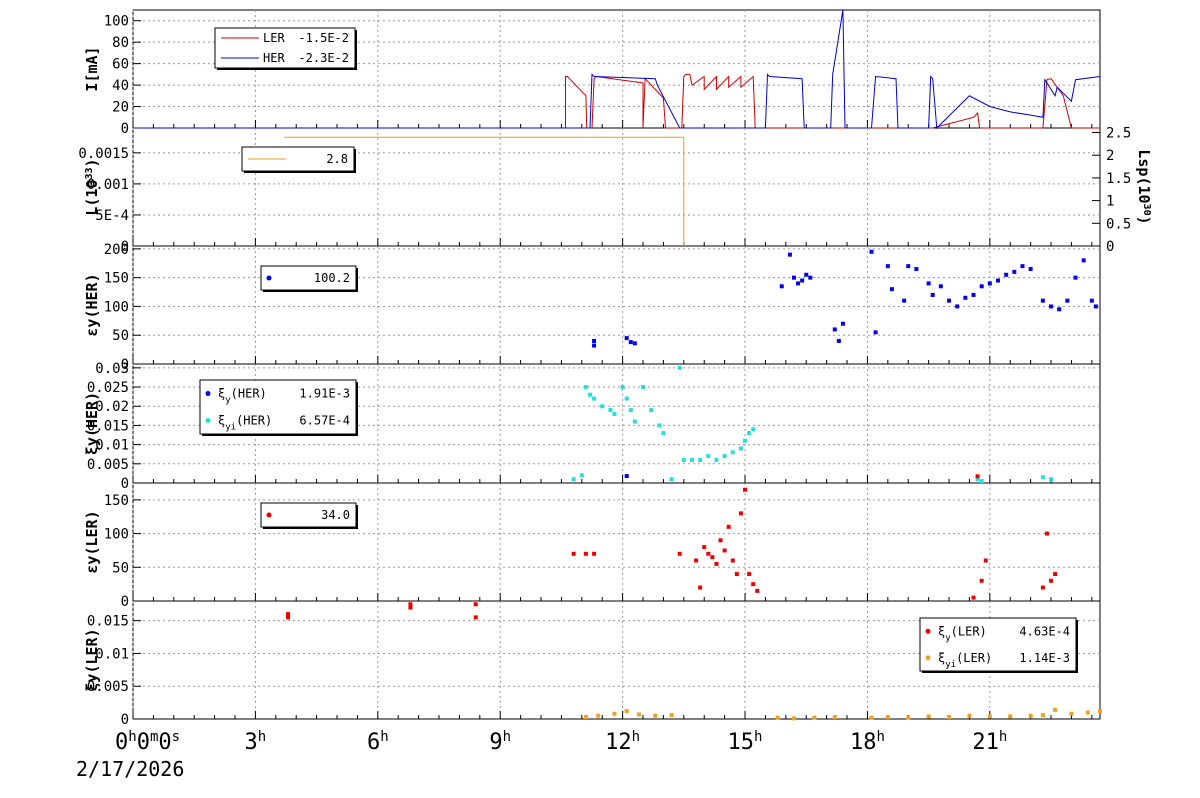 The height and width of the screenshot is (798, 1200). Describe the element at coordinates (867, 742) in the screenshot. I see `x-tick-label: 18h` at that location.